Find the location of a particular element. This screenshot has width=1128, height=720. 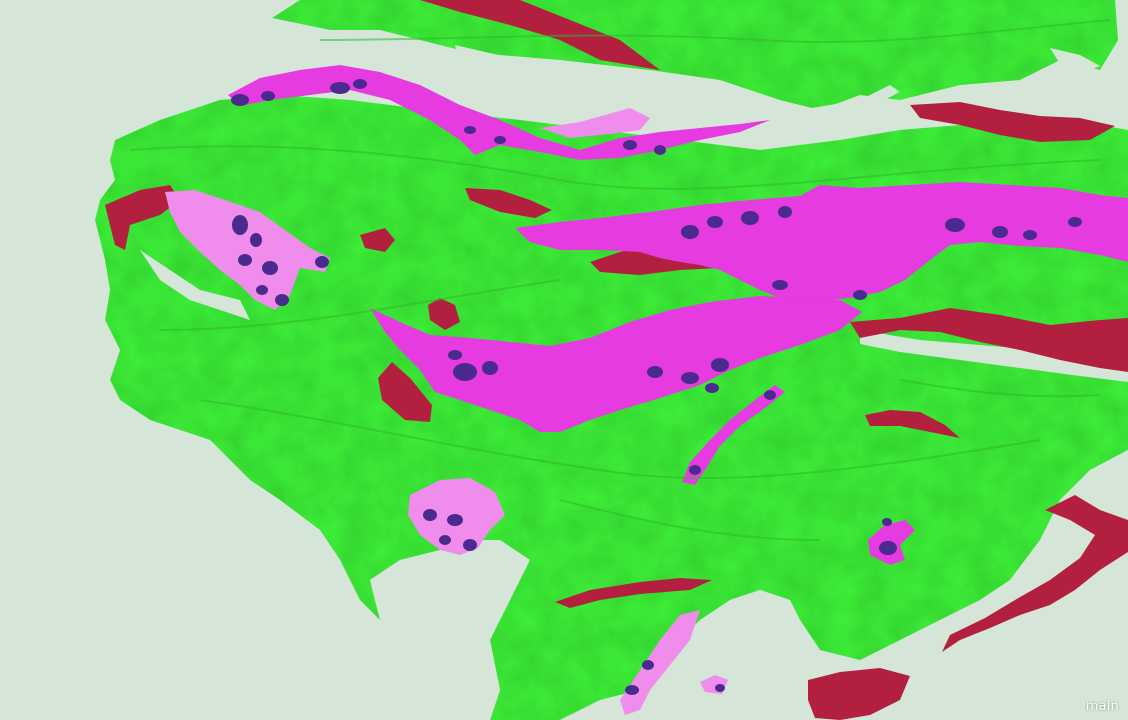

stroma-thin-strand is located at coordinates (733, 435).